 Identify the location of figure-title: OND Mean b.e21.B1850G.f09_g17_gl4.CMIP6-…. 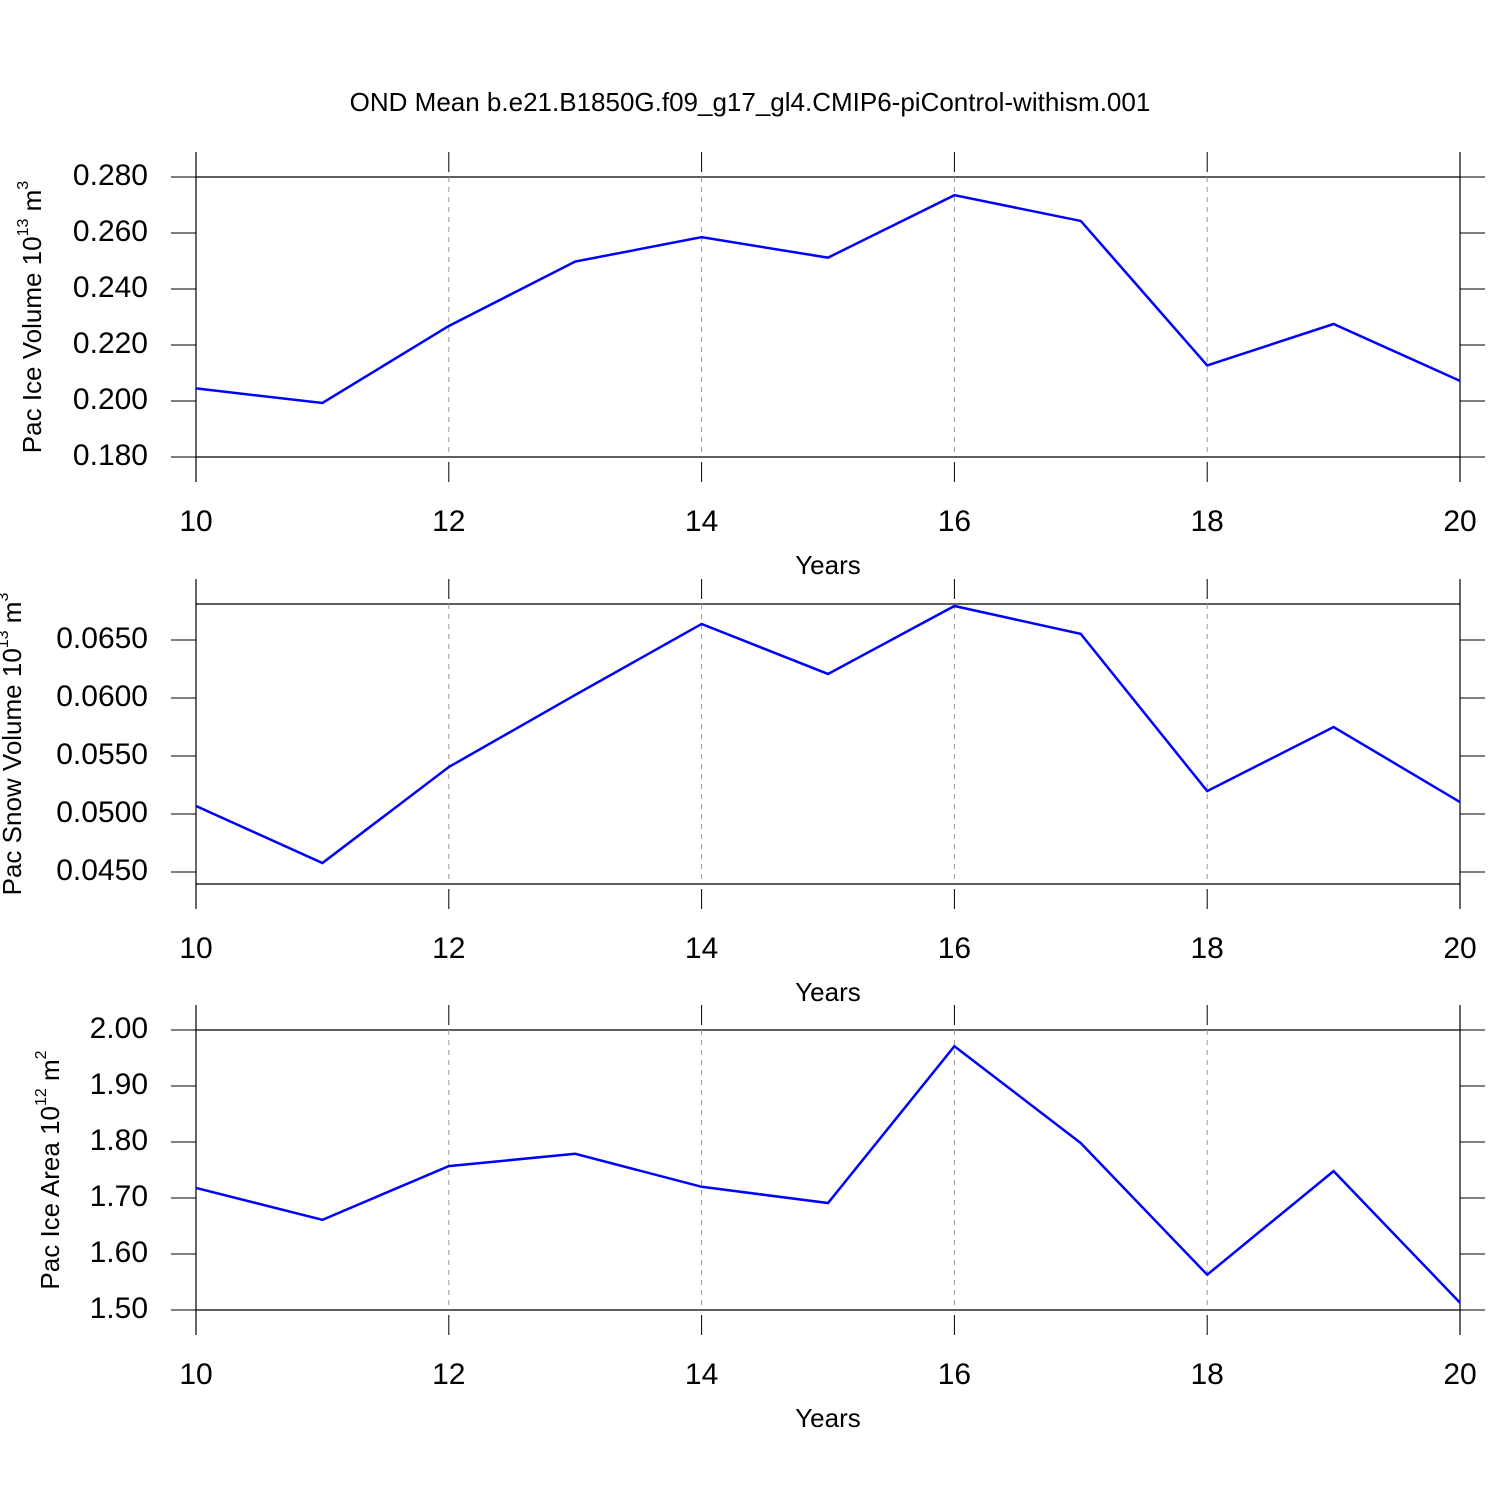
(750, 102).